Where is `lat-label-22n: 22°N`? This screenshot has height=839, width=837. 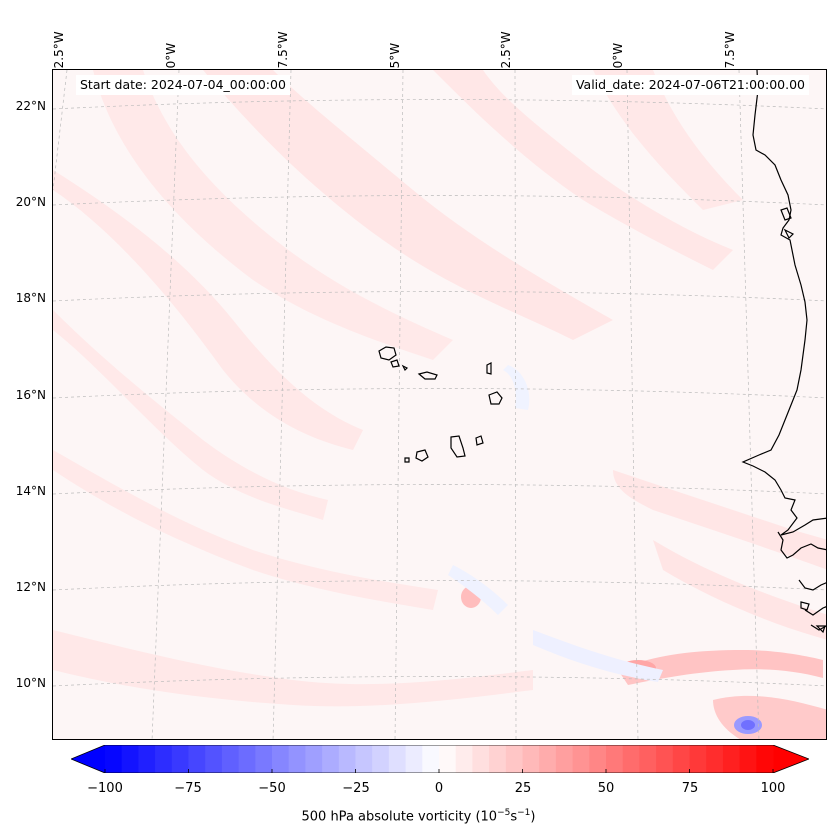
lat-label-22n: 22°N is located at coordinates (30, 106).